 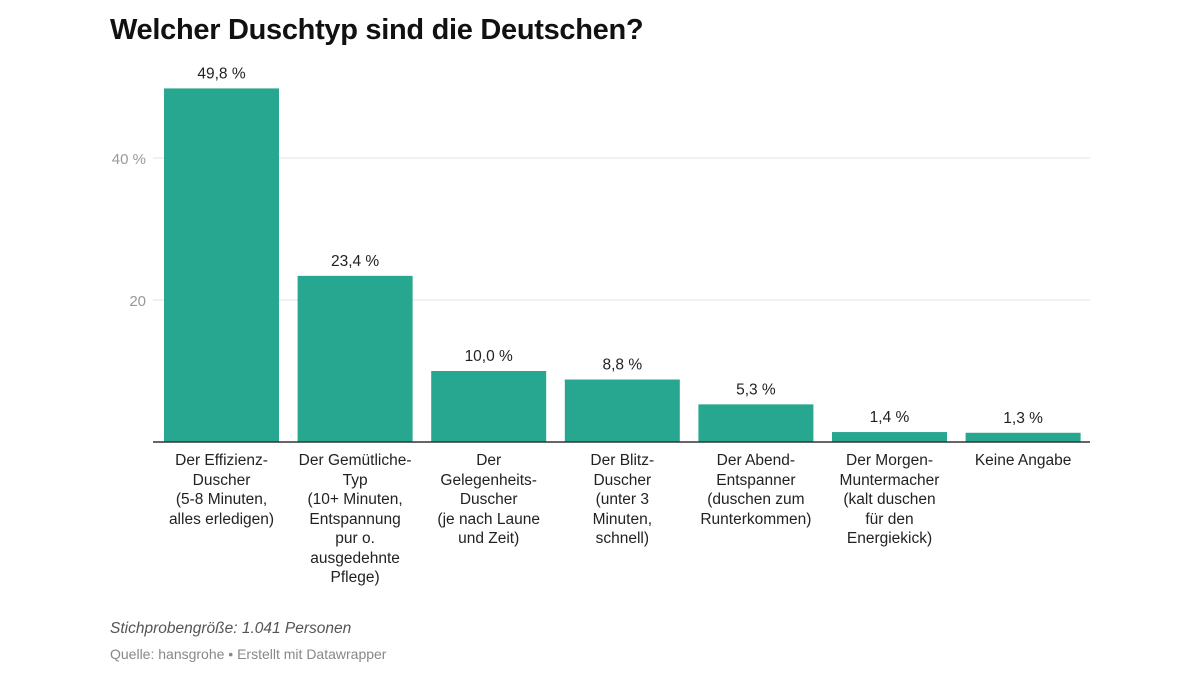 What do you see at coordinates (1023, 460) in the screenshot?
I see `x-tick-label: Keine Angabe` at bounding box center [1023, 460].